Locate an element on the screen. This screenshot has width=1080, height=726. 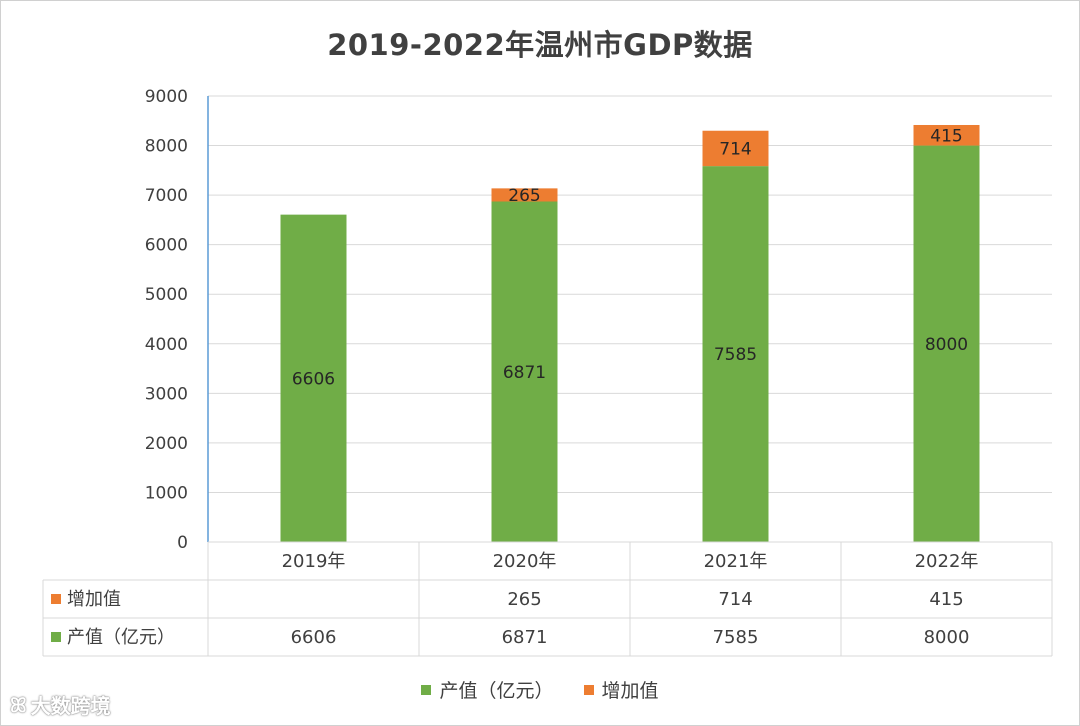
table-cell: 8000 is located at coordinates (947, 637).